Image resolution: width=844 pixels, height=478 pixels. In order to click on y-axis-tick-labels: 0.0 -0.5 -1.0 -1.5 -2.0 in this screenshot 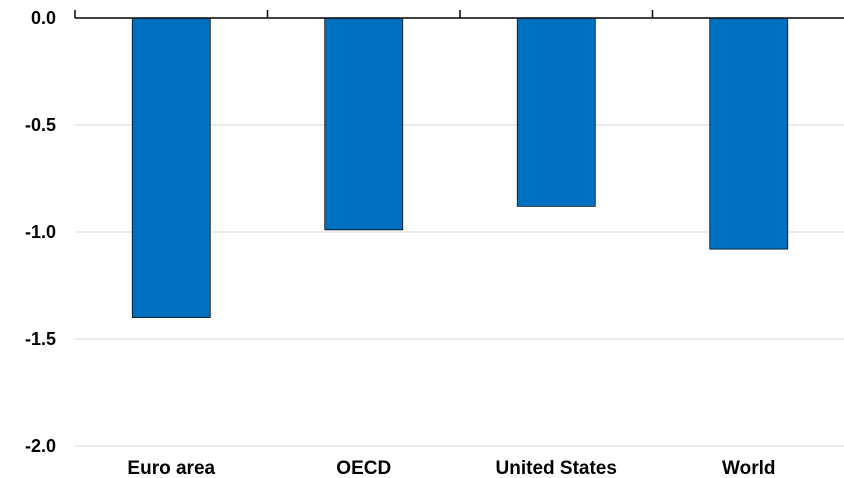, I will do `click(40, 232)`.